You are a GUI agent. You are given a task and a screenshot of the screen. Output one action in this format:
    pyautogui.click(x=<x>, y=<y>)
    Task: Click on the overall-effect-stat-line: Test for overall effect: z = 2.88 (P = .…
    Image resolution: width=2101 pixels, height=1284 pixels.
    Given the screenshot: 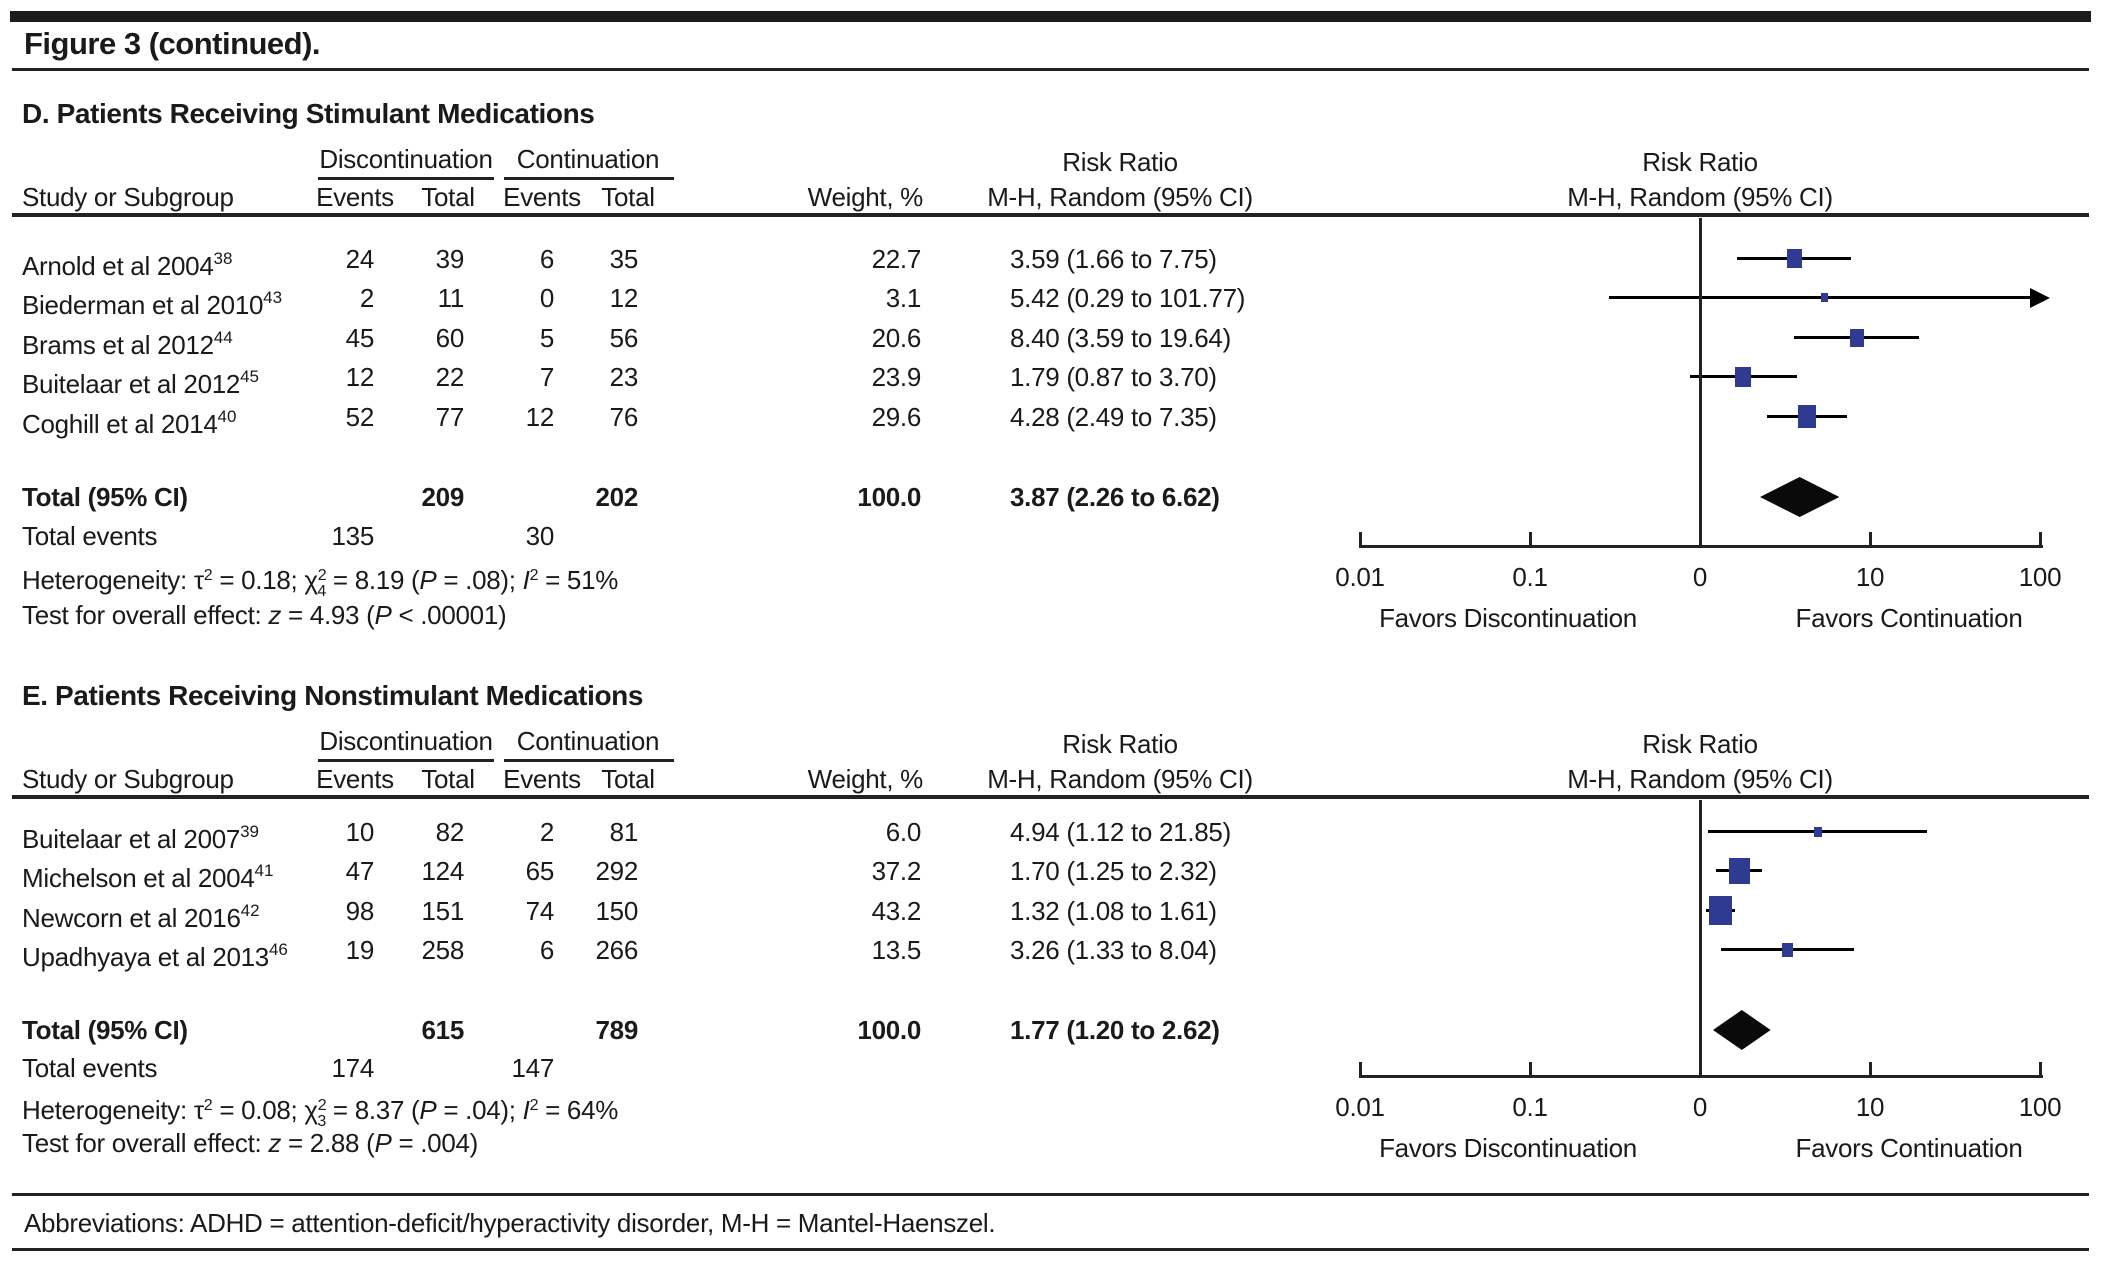 What is the action you would take?
    pyautogui.click(x=250, y=1143)
    